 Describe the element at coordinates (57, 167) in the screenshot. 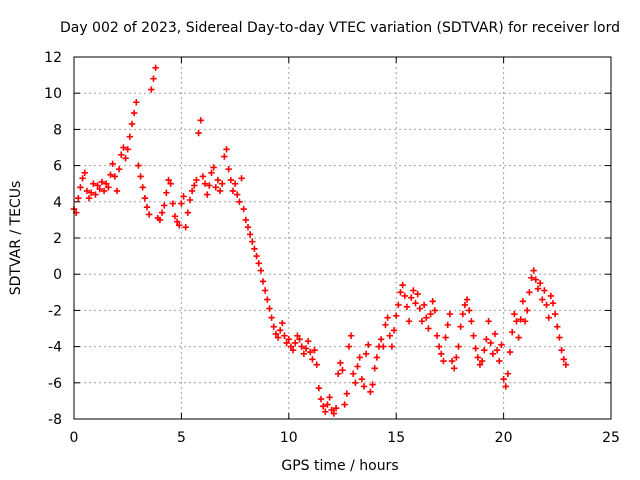

I see `y-tick-label: 6` at that location.